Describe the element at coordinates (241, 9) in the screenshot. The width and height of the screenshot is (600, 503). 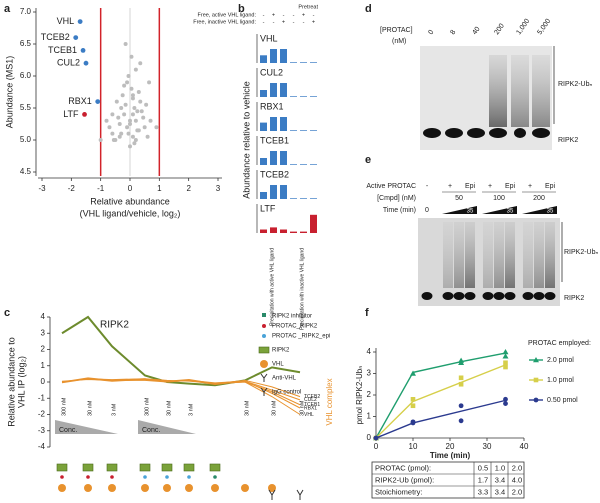
I see `panel-label: b` at that location.